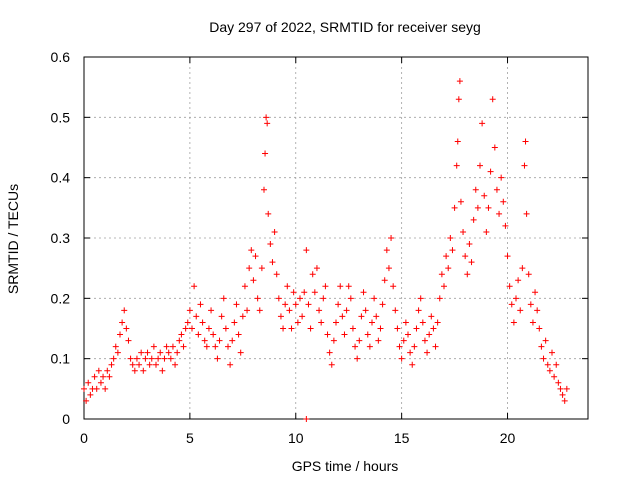 The height and width of the screenshot is (480, 640). Describe the element at coordinates (61, 238) in the screenshot. I see `y-tick-label: 0.3` at that location.